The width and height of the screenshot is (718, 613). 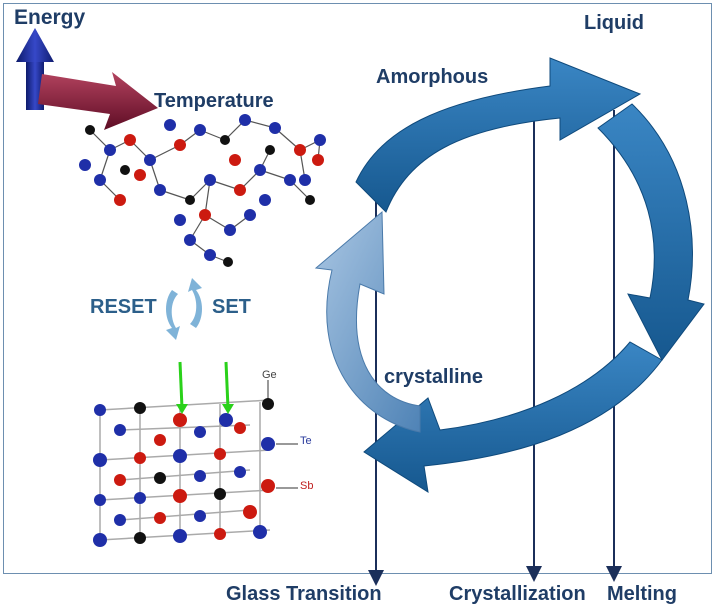 I want to click on liquid-label: Liquid, so click(x=614, y=23).